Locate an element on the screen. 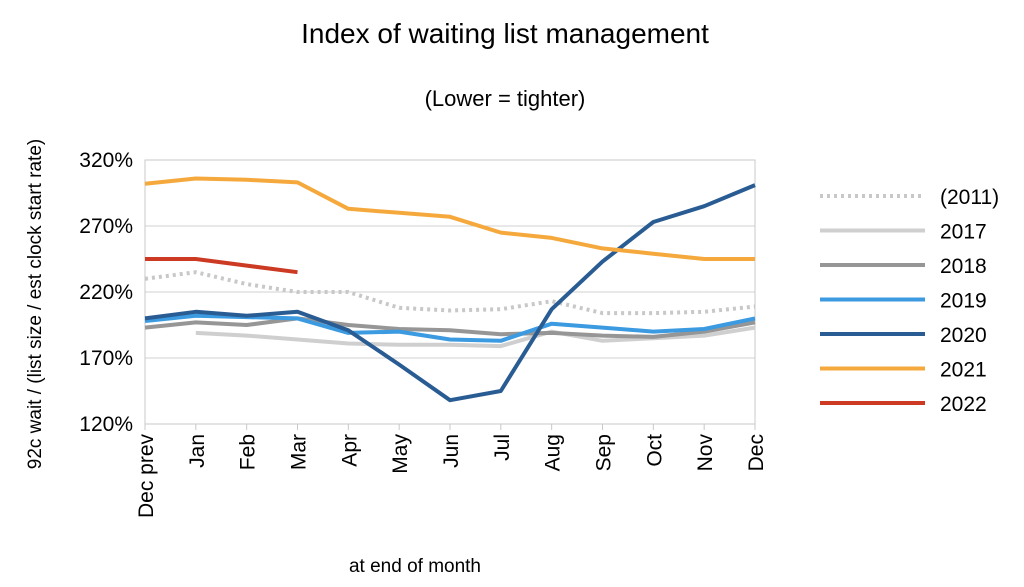 Image resolution: width=1024 pixels, height=587 pixels. legend-label: 2021 is located at coordinates (963, 370).